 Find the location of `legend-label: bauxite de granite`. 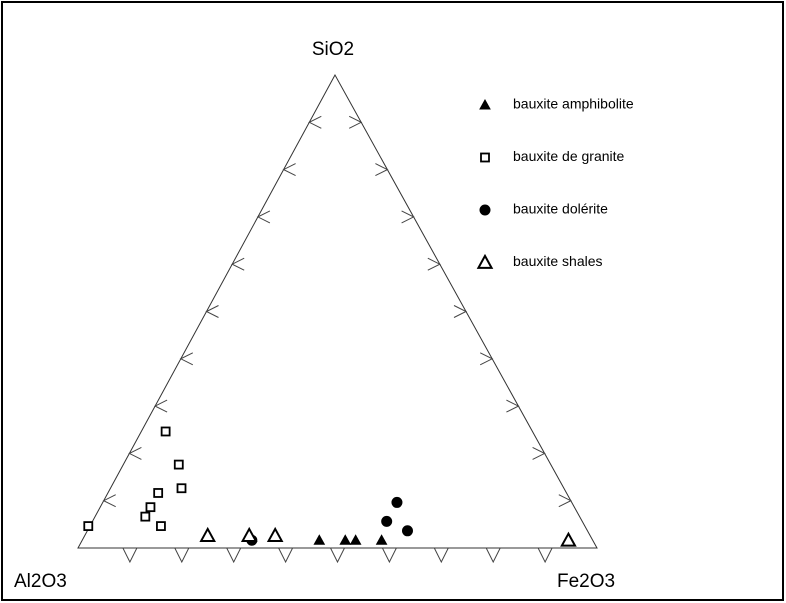

legend-label: bauxite de granite is located at coordinates (569, 156).